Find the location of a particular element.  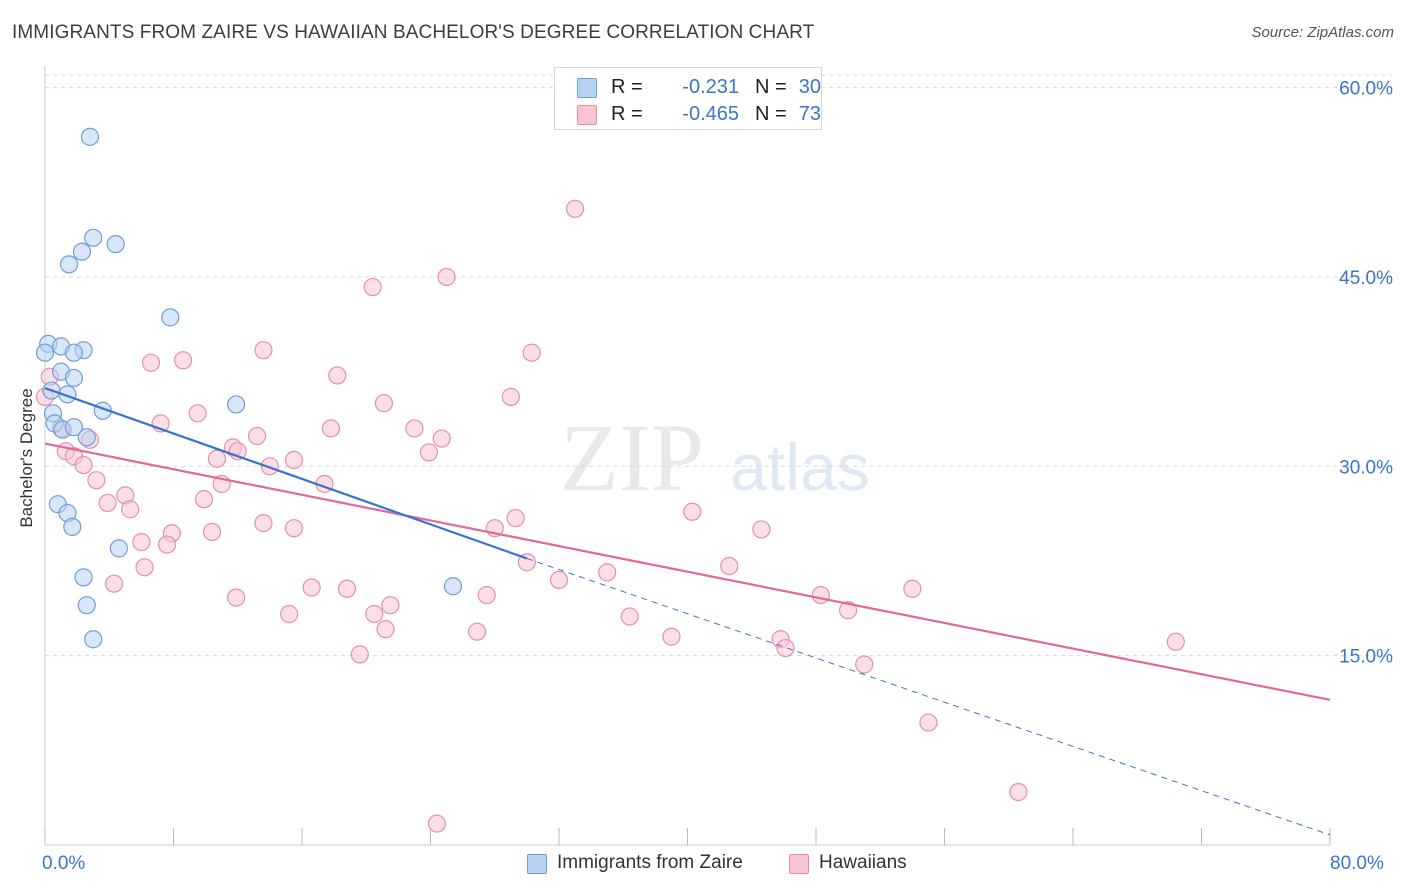

zaire-trend-line is located at coordinates (286, 473).